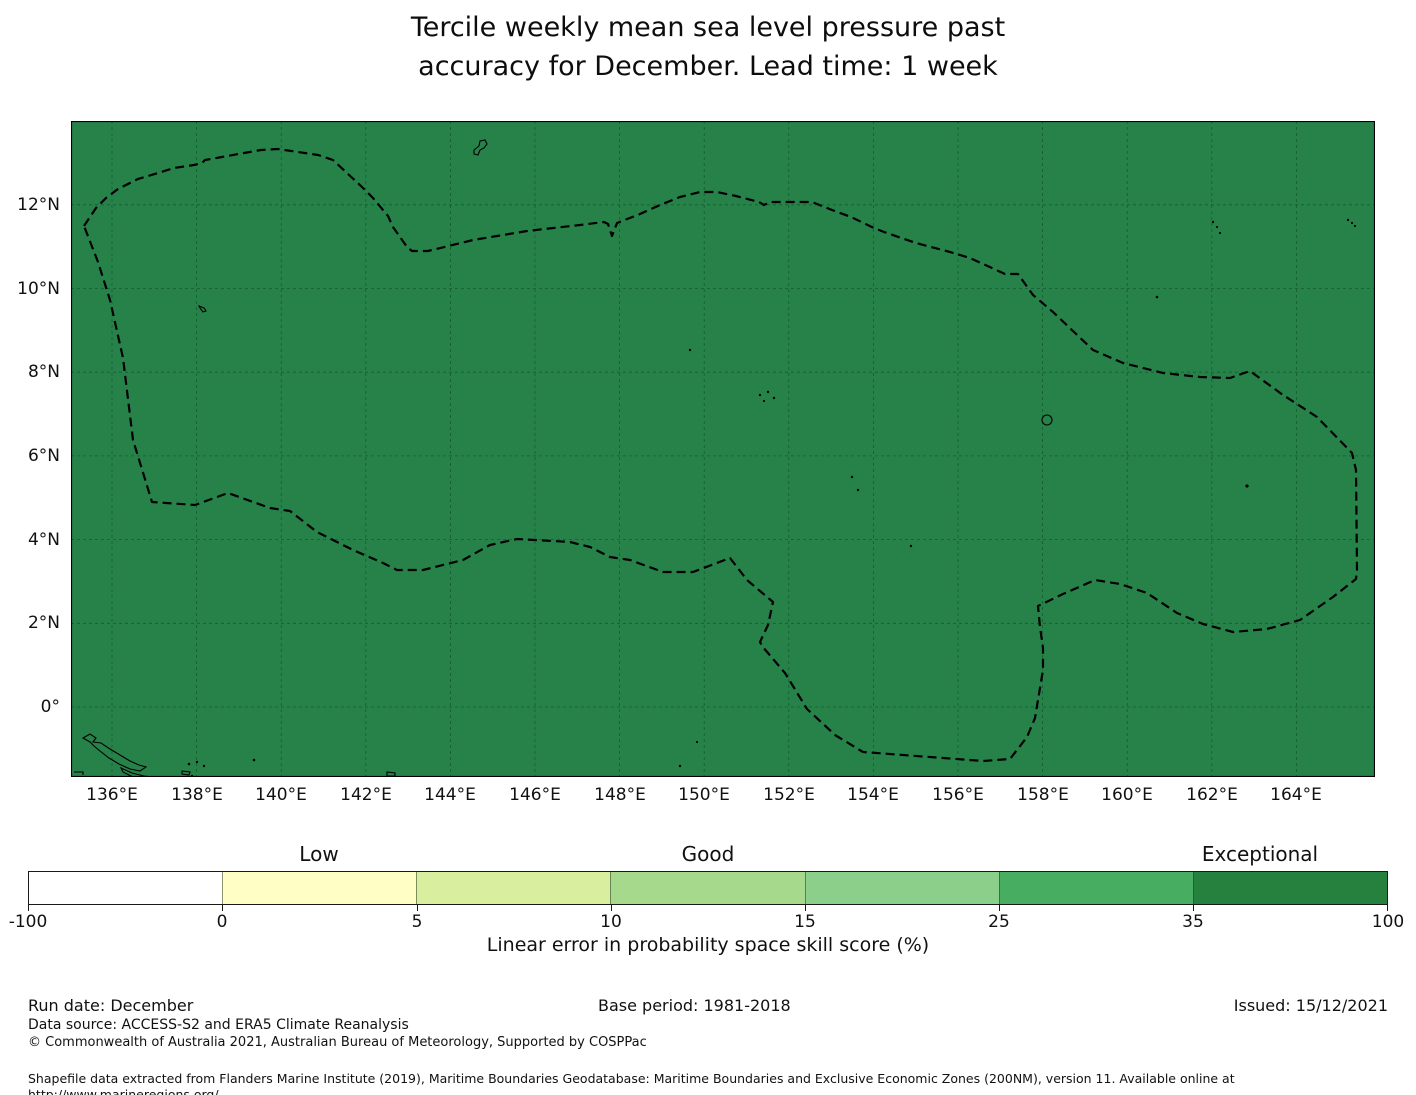 The image size is (1416, 1095). What do you see at coordinates (620, 795) in the screenshot?
I see `x-tick-label: 148°E` at bounding box center [620, 795].